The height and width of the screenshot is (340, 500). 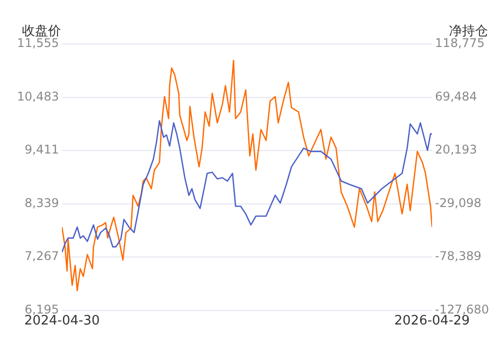 What do you see at coordinates (458, 256) in the screenshot?
I see `y2-tick-label: -78,389` at bounding box center [458, 256].